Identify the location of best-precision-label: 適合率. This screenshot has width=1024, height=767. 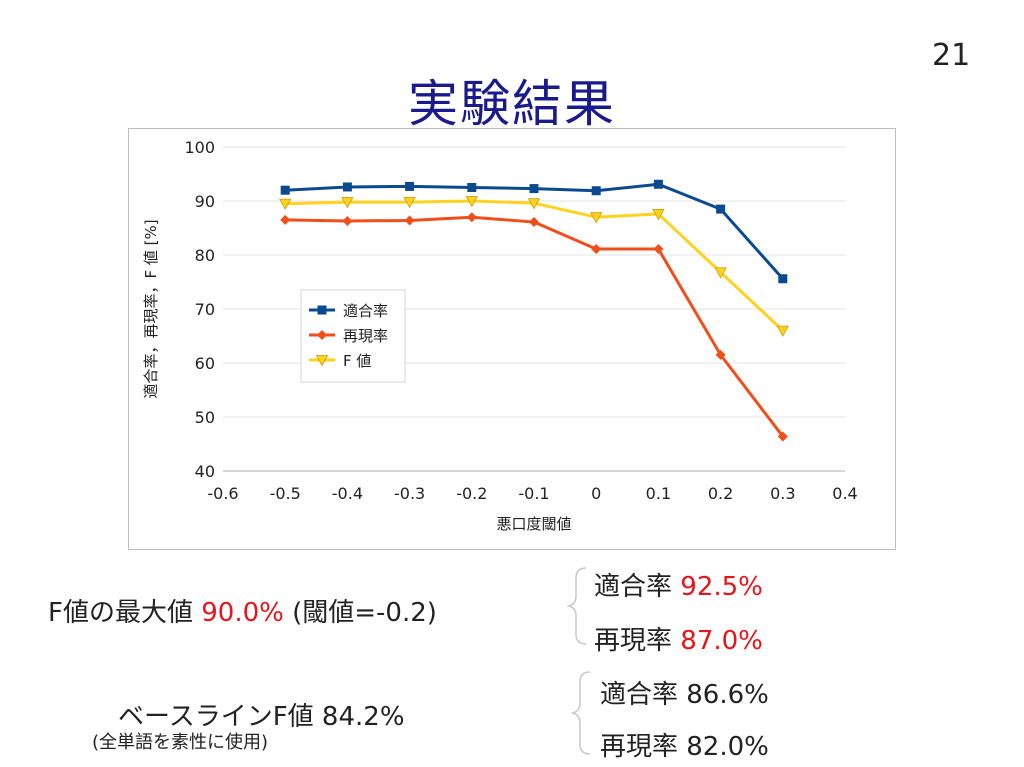
(633, 587).